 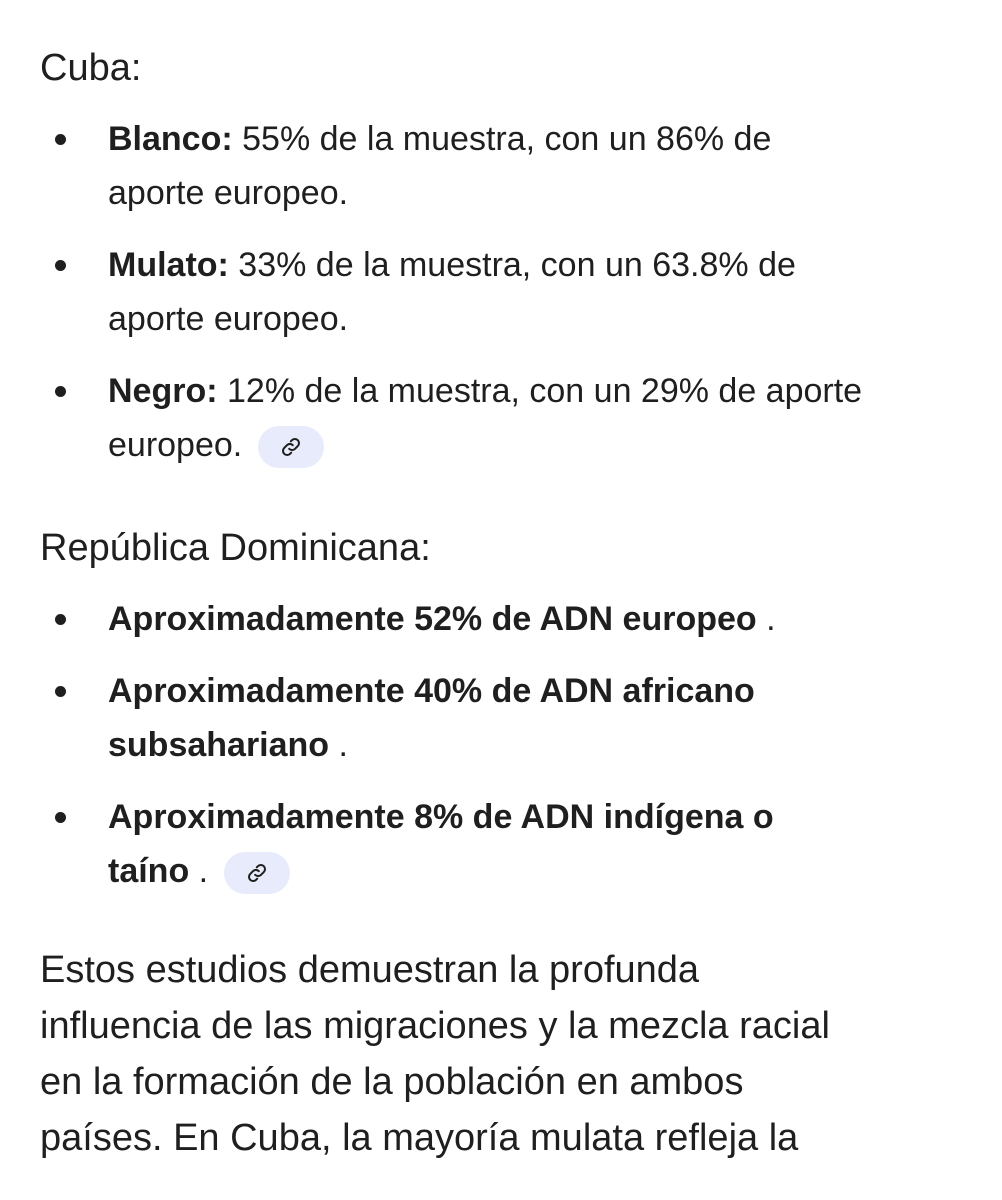 I want to click on list-item: Aproximadamente 52% de ADN europeo ., so click(x=505, y=619).